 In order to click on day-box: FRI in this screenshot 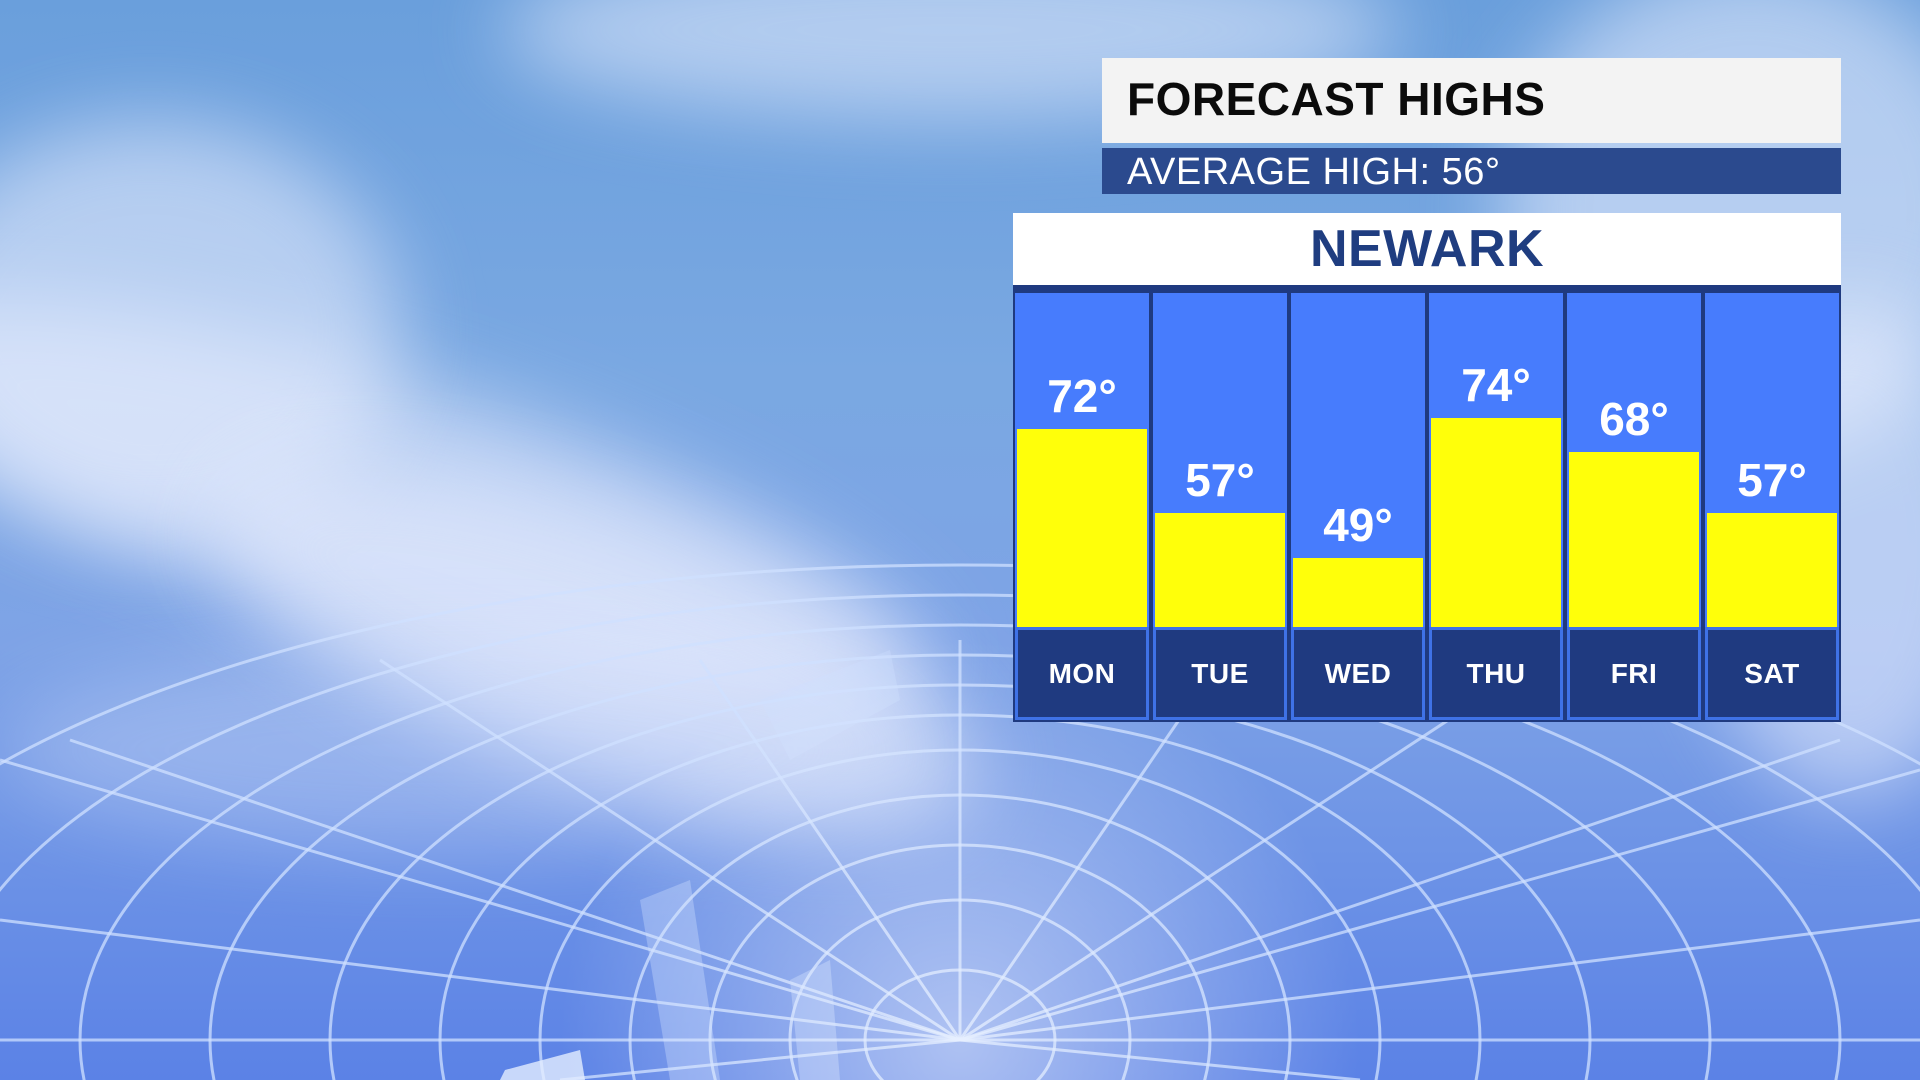, I will do `click(1634, 673)`.